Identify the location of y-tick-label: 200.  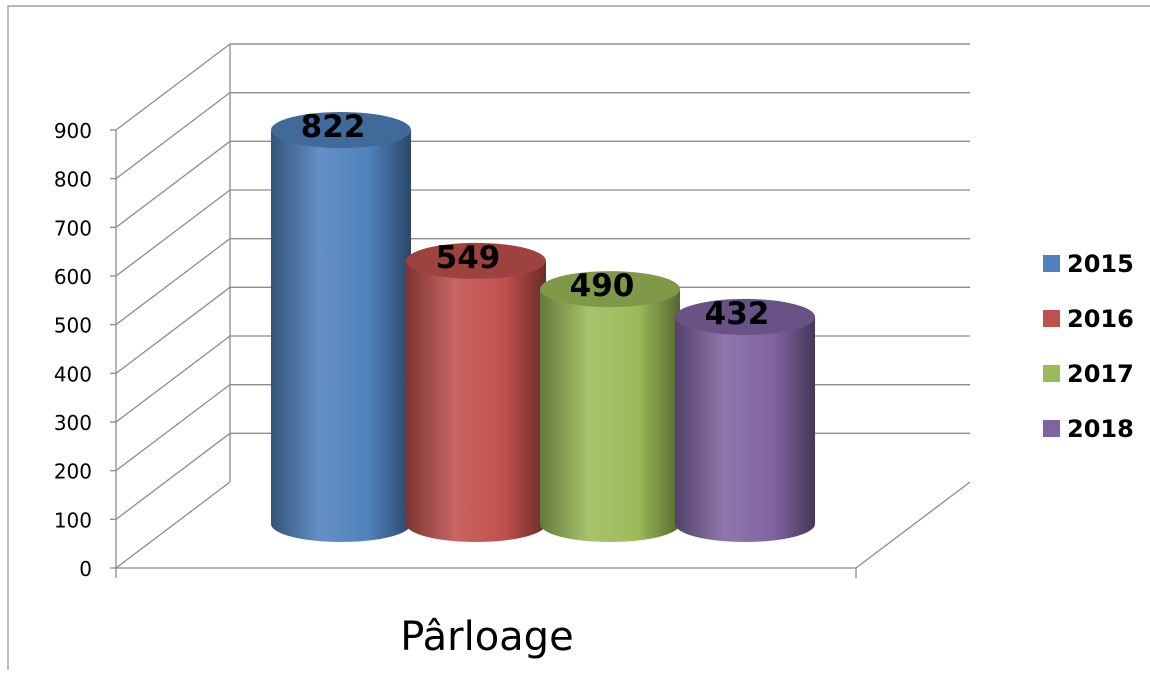
(73, 472).